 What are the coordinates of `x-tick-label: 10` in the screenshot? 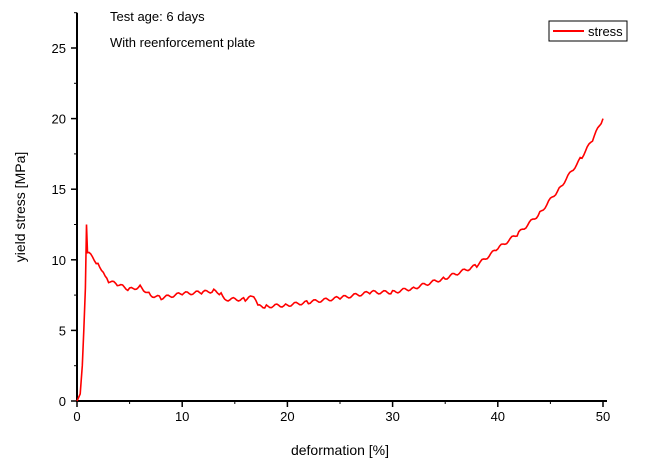 It's located at (182, 416).